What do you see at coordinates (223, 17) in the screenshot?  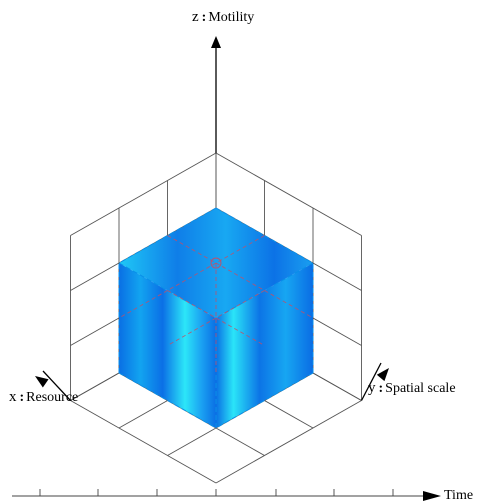 I see `z-axis-label: z: Motility` at bounding box center [223, 17].